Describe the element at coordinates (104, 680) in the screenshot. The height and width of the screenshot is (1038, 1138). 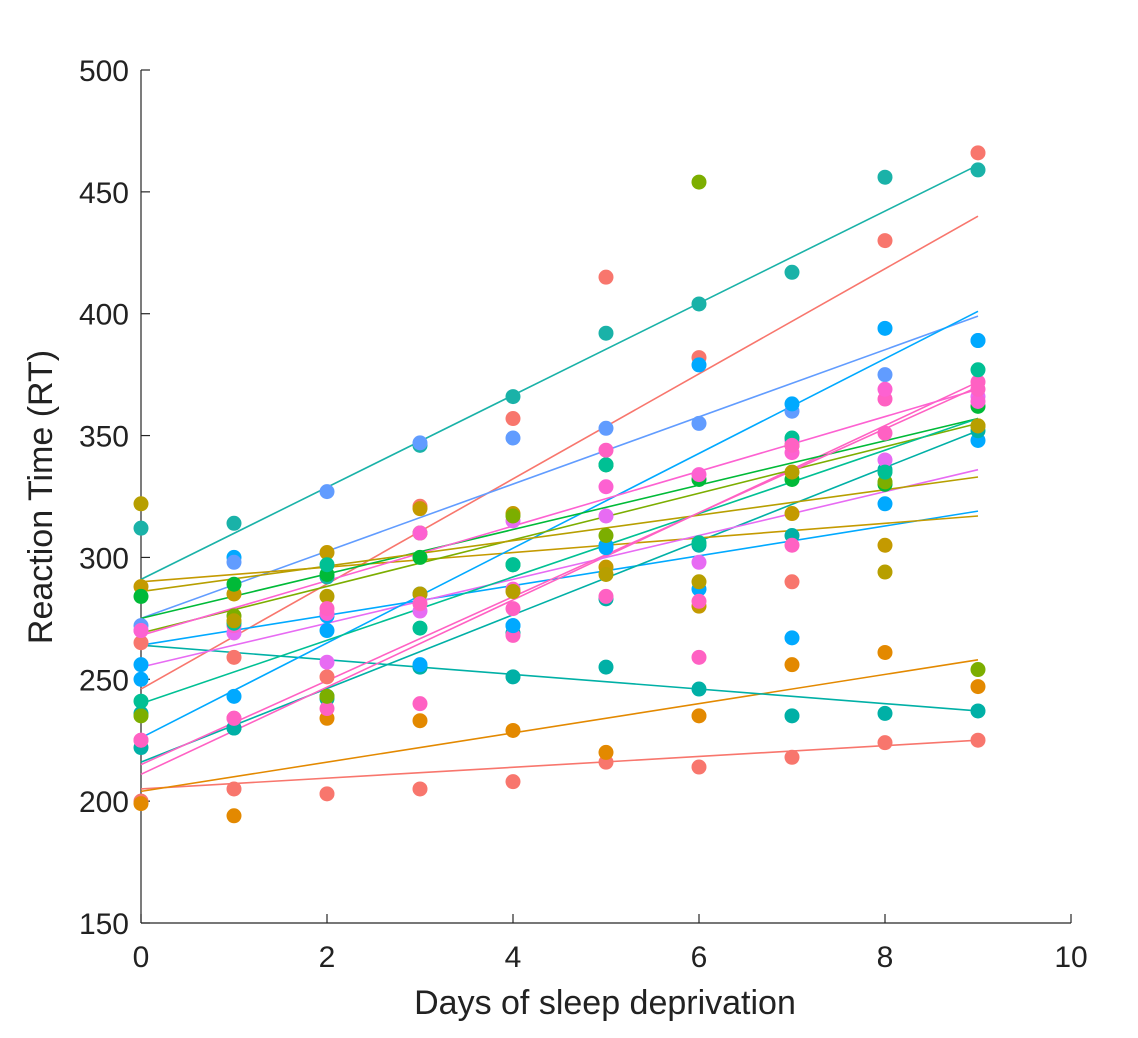
I see `y-tick-label: 250` at that location.